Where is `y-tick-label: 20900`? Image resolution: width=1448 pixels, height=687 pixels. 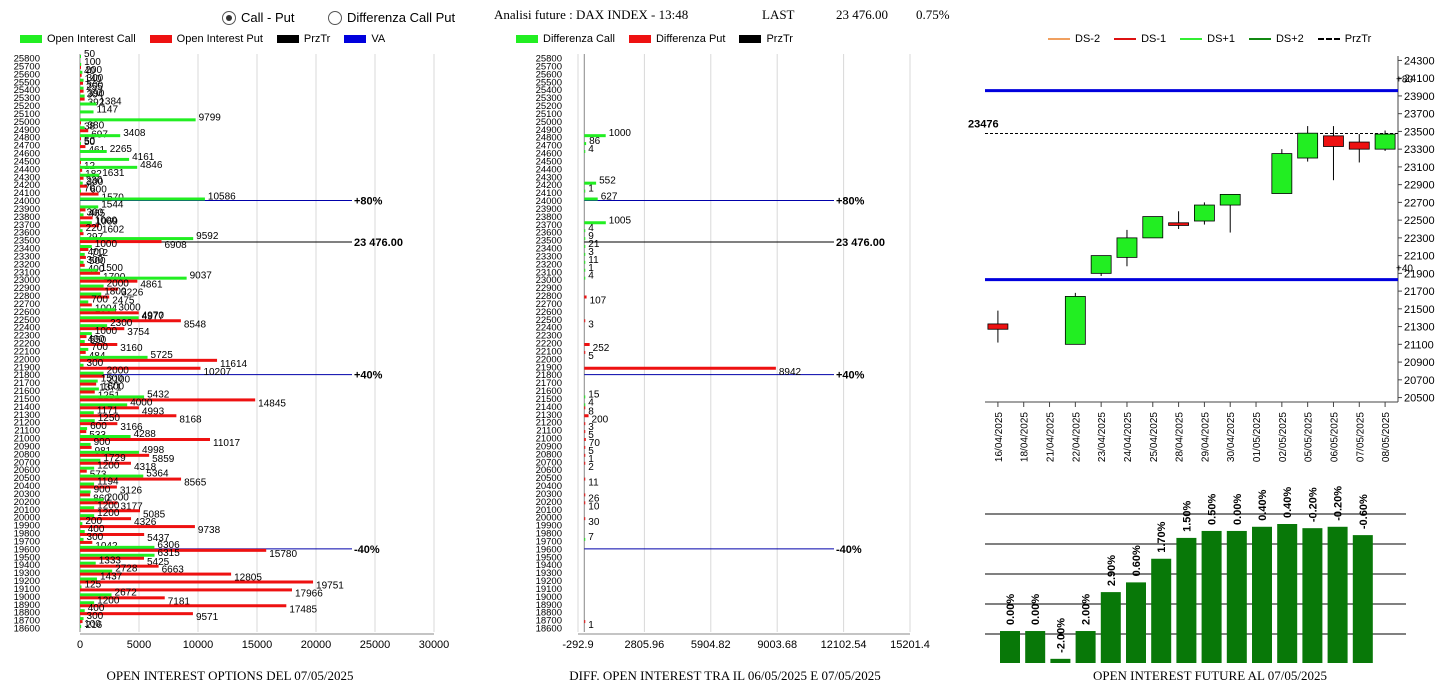 y-tick-label: 20900 is located at coordinates (1419, 363).